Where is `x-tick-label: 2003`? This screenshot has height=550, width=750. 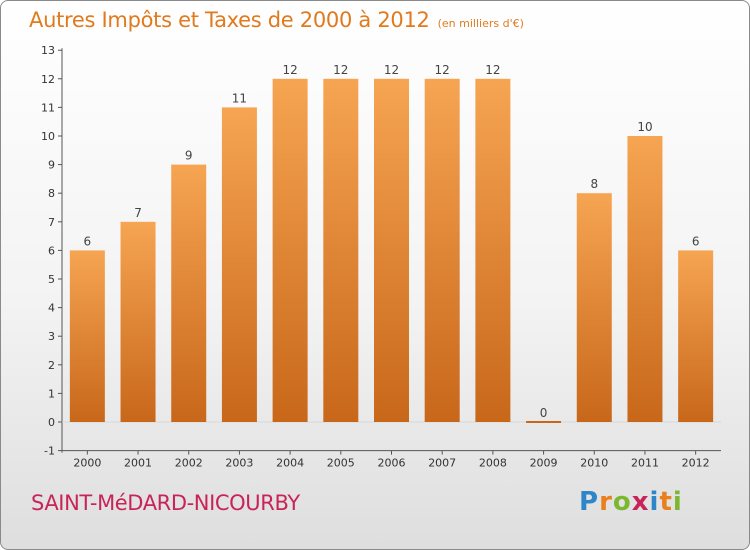
x-tick-label: 2003 is located at coordinates (239, 463).